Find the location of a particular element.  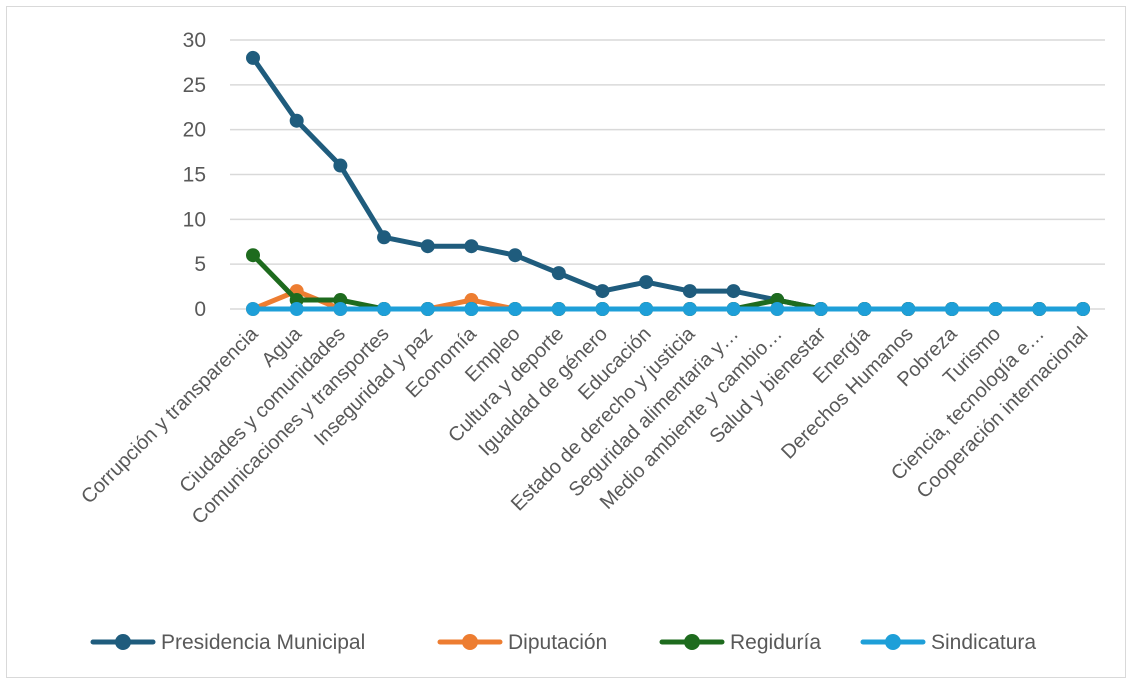

x-tick-label: Ciudades y comunidades is located at coordinates (263, 410).